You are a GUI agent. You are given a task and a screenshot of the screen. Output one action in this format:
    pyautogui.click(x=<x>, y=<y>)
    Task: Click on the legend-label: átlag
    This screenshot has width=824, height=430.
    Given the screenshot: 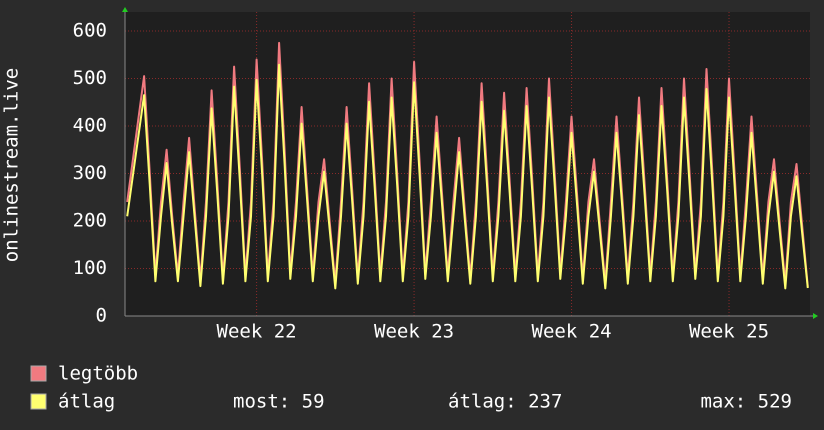 What is the action you would take?
    pyautogui.click(x=86, y=402)
    